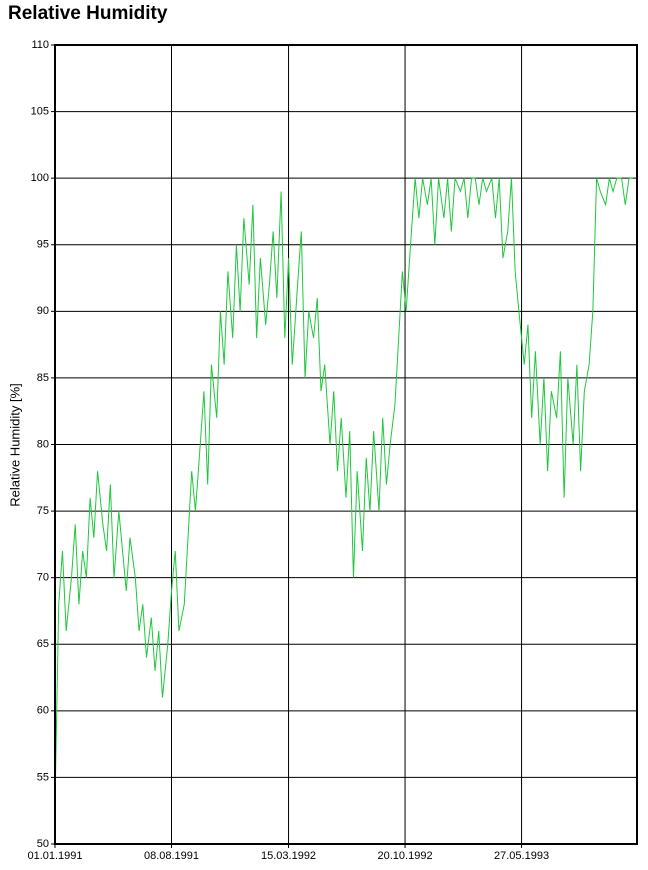 This screenshot has width=648, height=870. What do you see at coordinates (40, 111) in the screenshot?
I see `y-tick-label: 105` at bounding box center [40, 111].